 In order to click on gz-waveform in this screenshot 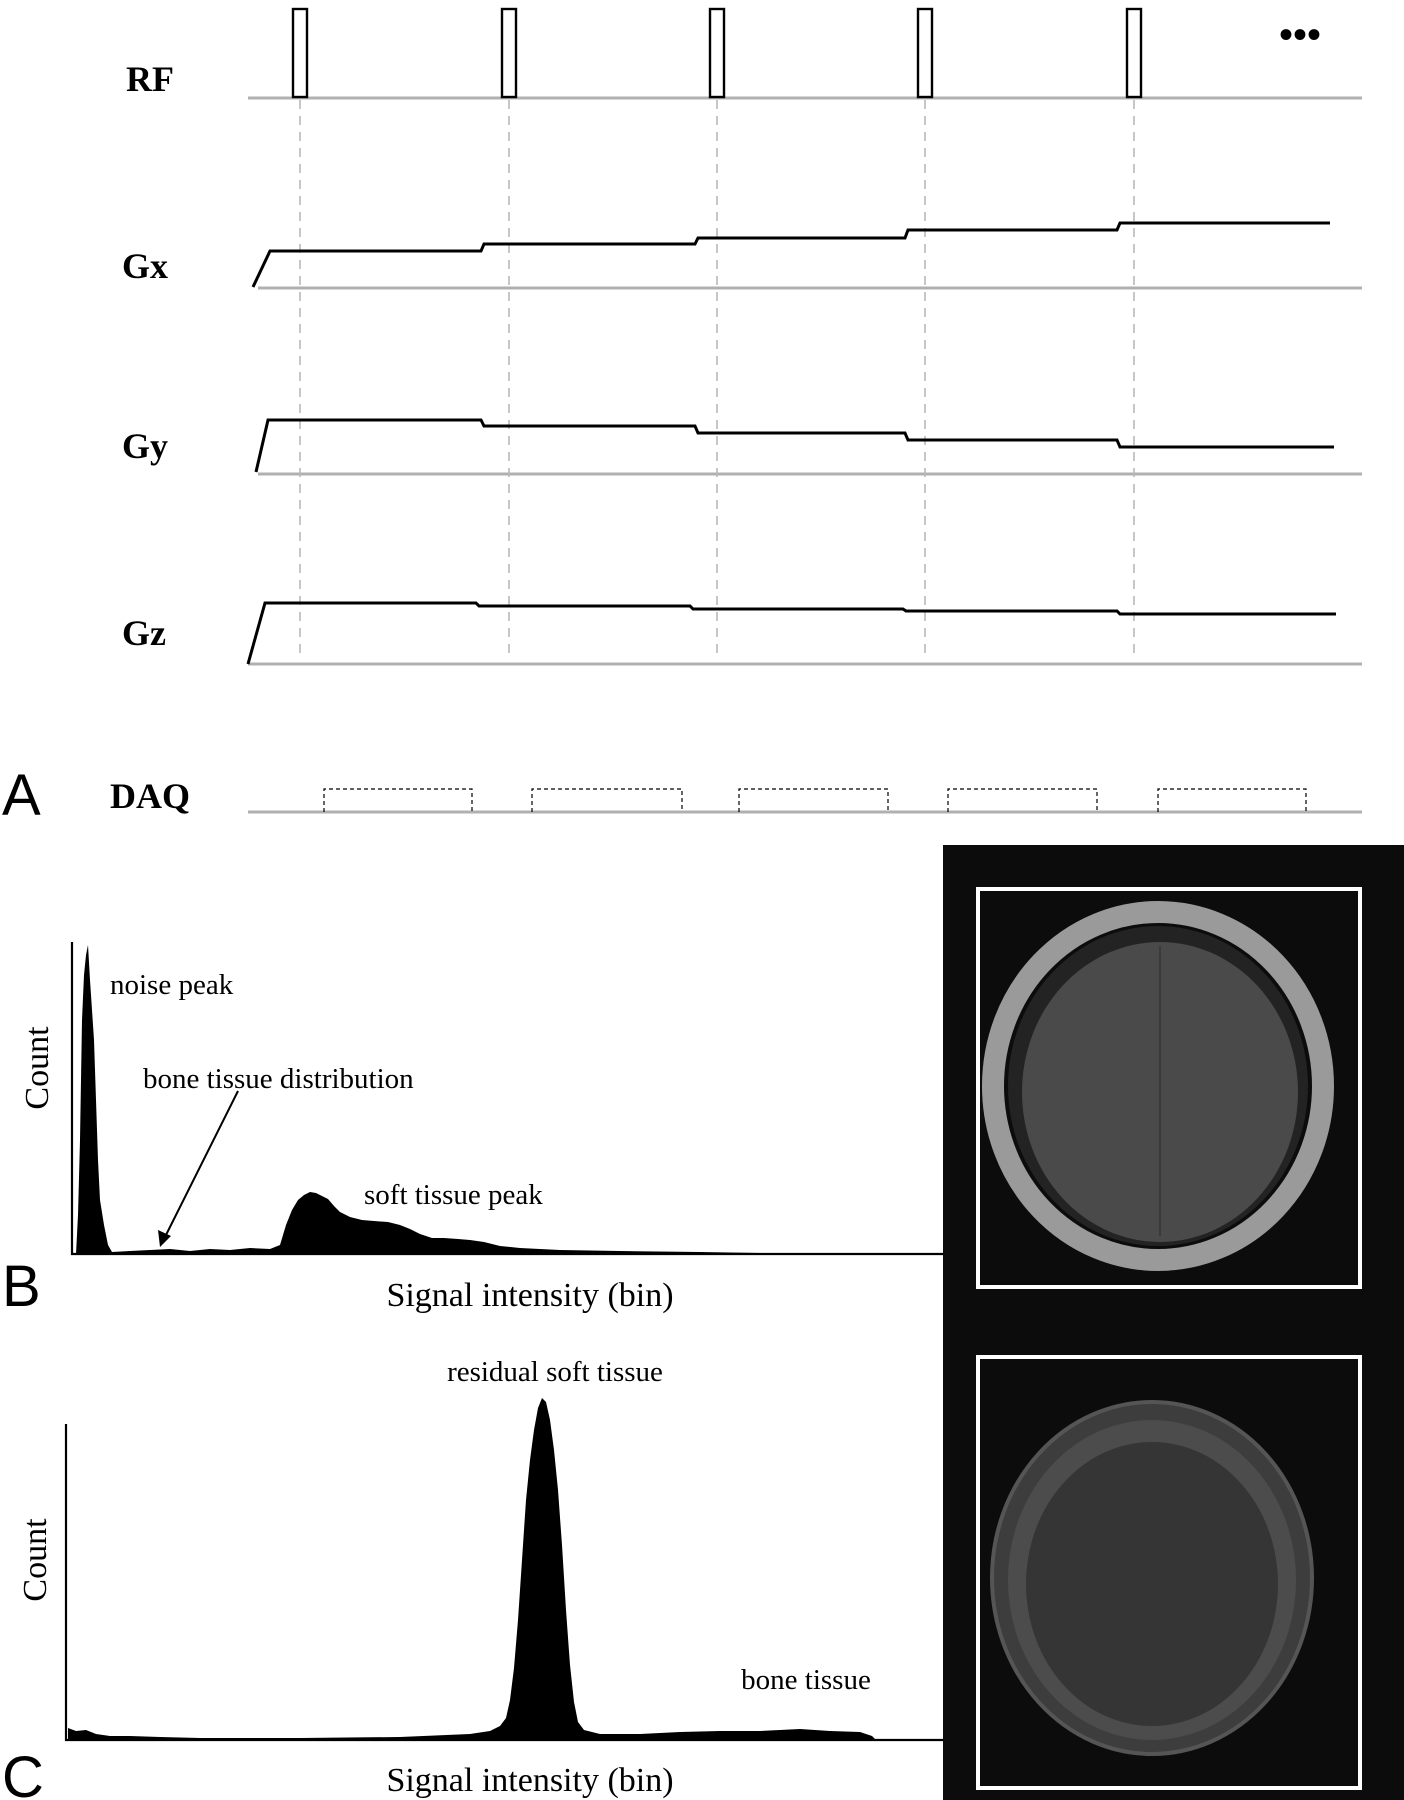, I will do `click(791, 633)`.